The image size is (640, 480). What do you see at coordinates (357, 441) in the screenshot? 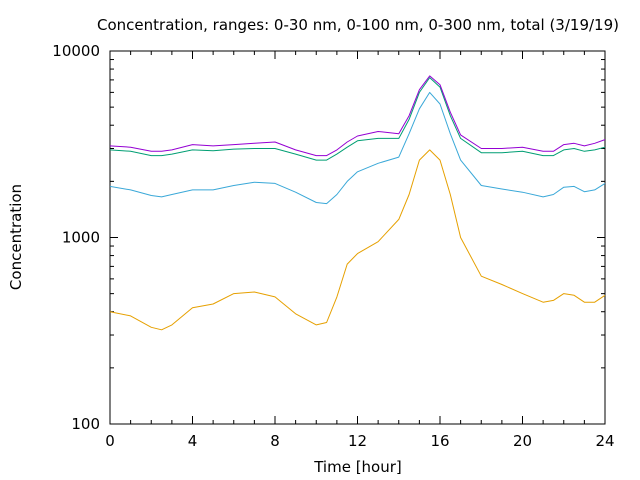
I see `x-tick-label: 12` at bounding box center [357, 441].